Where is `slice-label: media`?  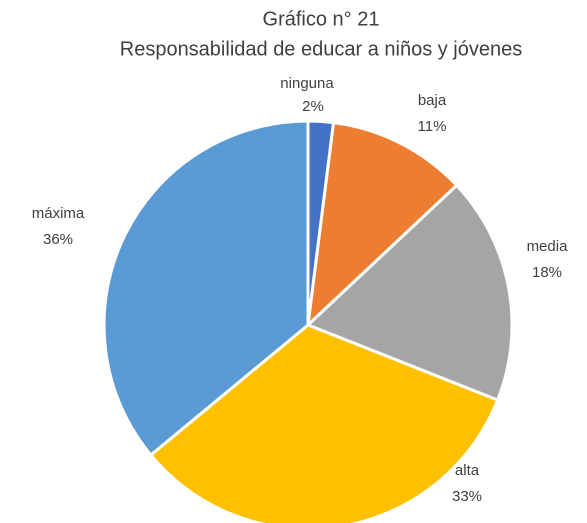
slice-label: media is located at coordinates (548, 246).